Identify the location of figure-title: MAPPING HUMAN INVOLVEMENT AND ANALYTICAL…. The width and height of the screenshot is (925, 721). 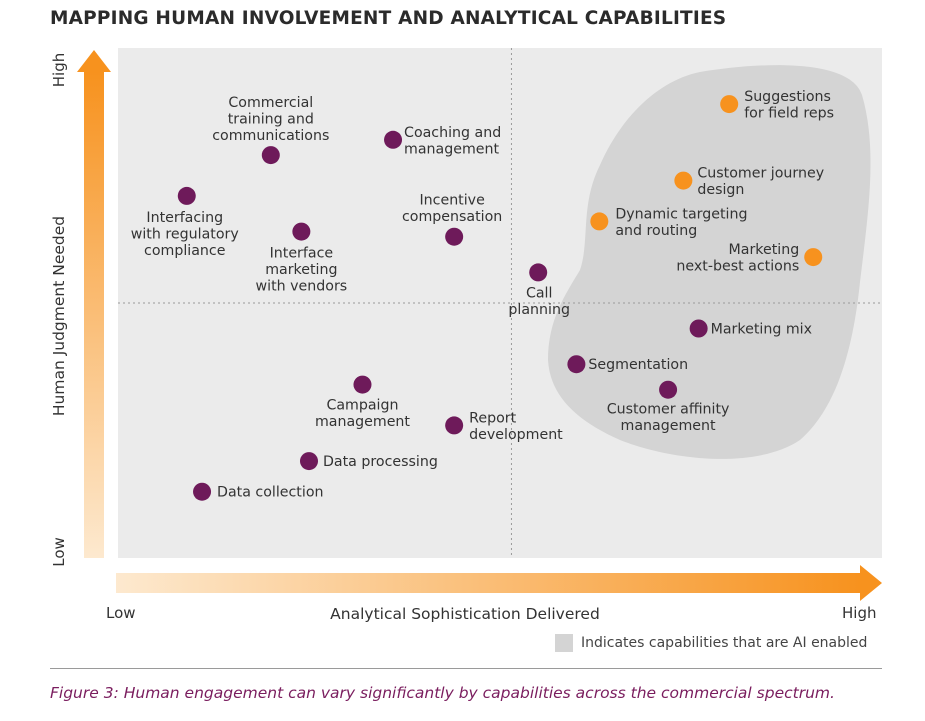
(388, 18).